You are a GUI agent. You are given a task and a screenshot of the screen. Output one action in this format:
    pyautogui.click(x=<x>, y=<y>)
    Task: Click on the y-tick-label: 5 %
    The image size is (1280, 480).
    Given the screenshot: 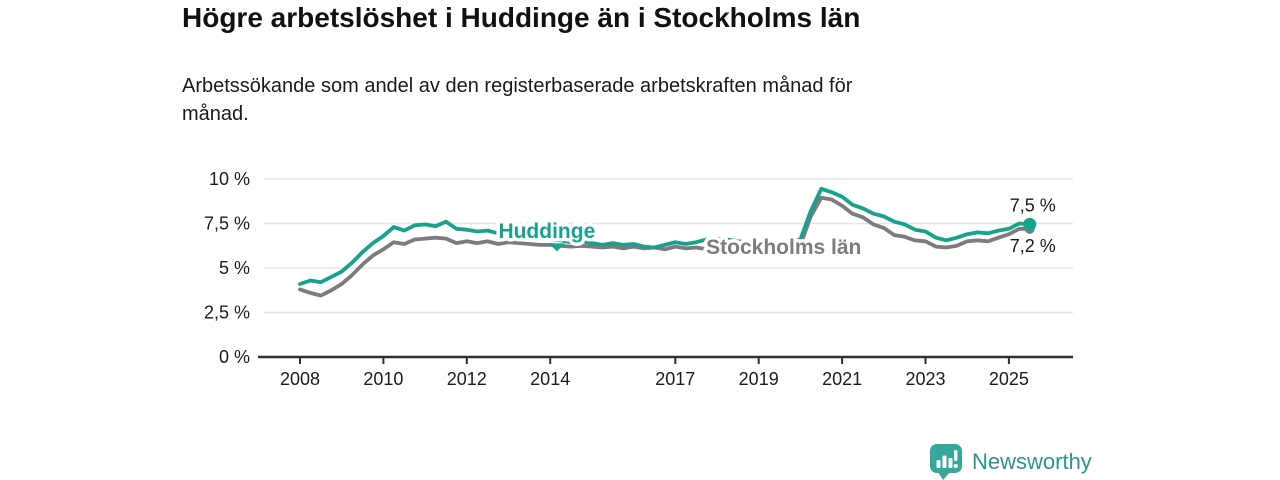 What is the action you would take?
    pyautogui.click(x=234, y=268)
    